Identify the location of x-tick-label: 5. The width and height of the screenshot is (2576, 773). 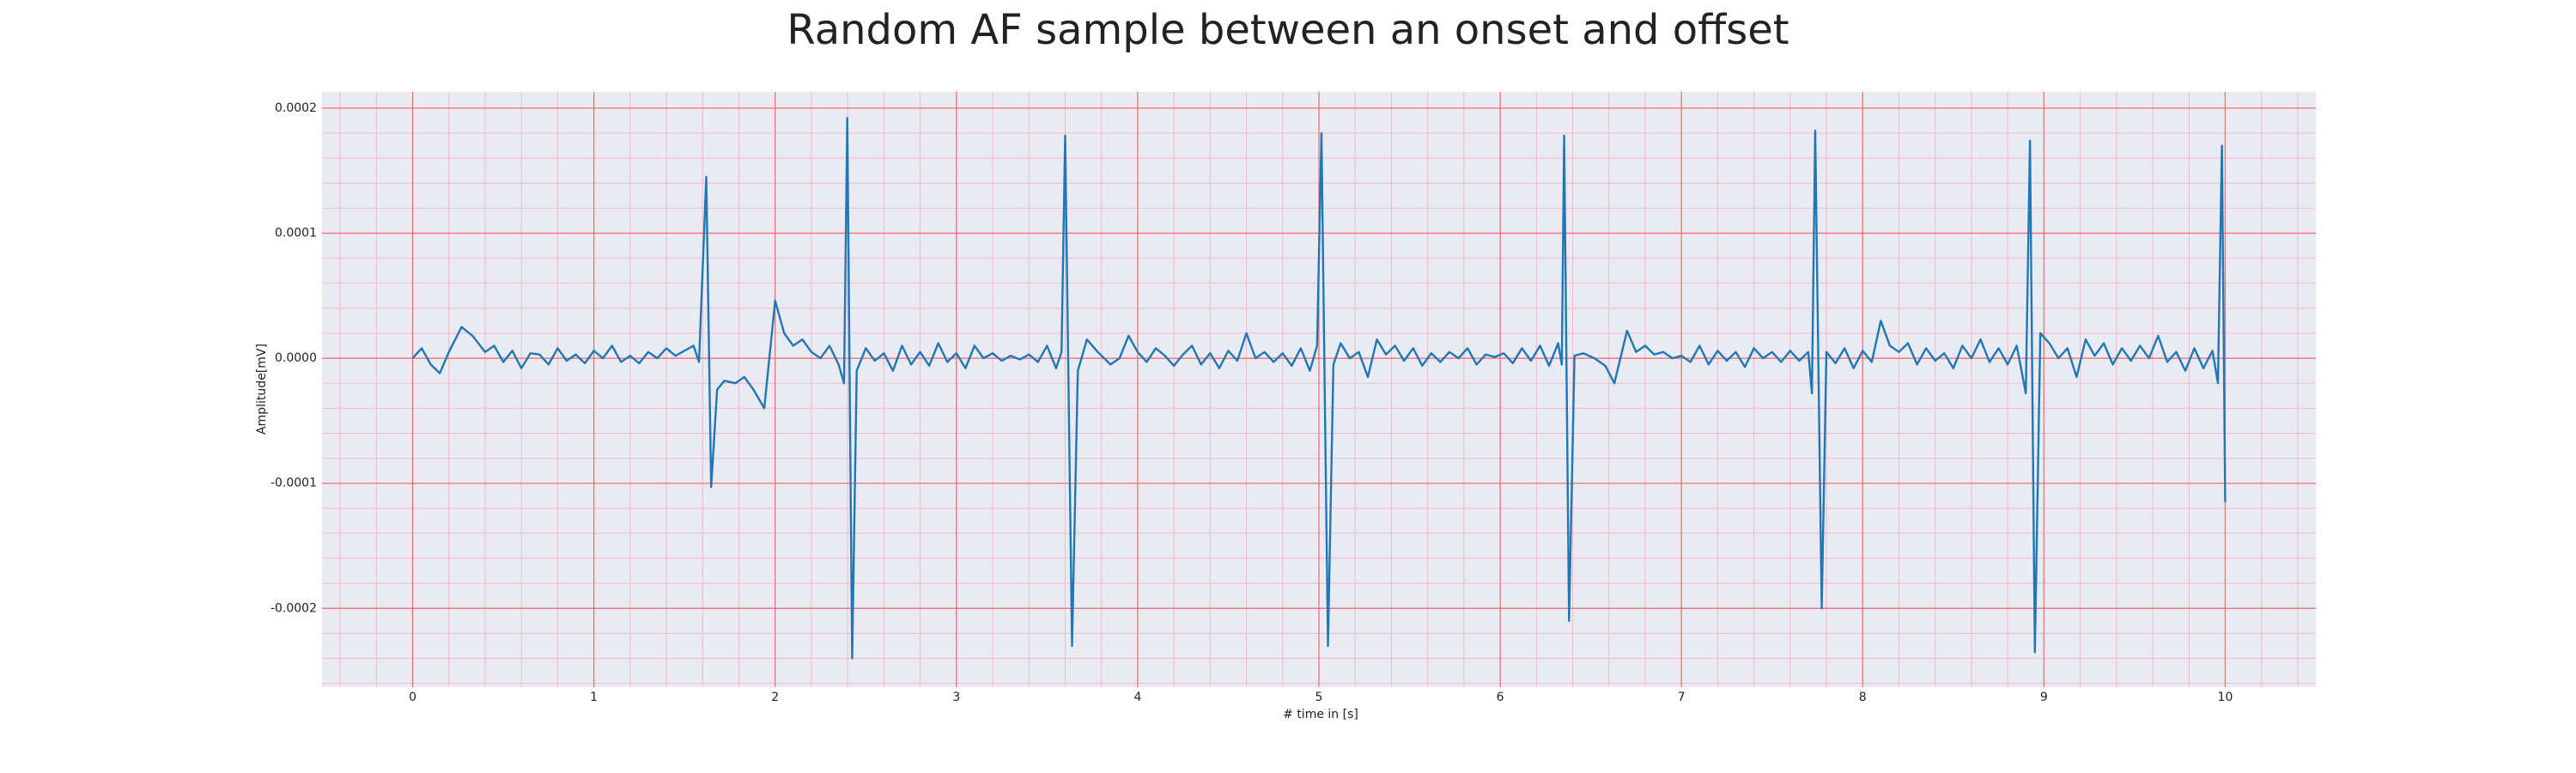
(1319, 697).